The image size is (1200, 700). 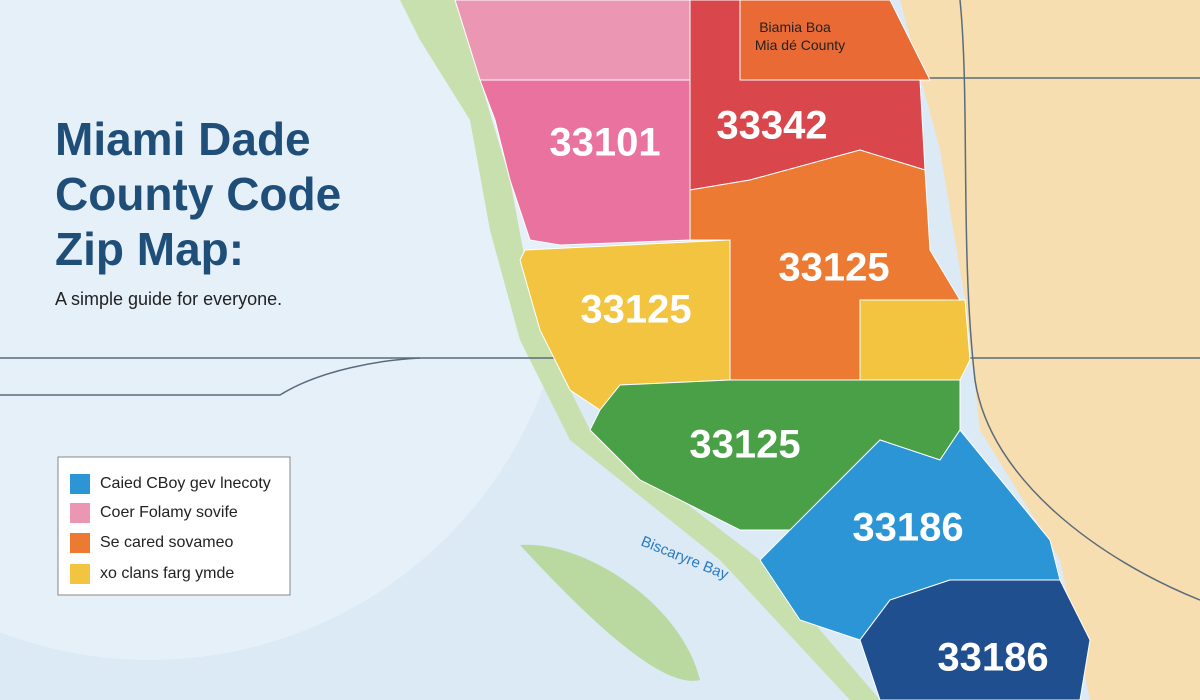 I want to click on legend-label: xo clans farg ymde, so click(x=167, y=573).